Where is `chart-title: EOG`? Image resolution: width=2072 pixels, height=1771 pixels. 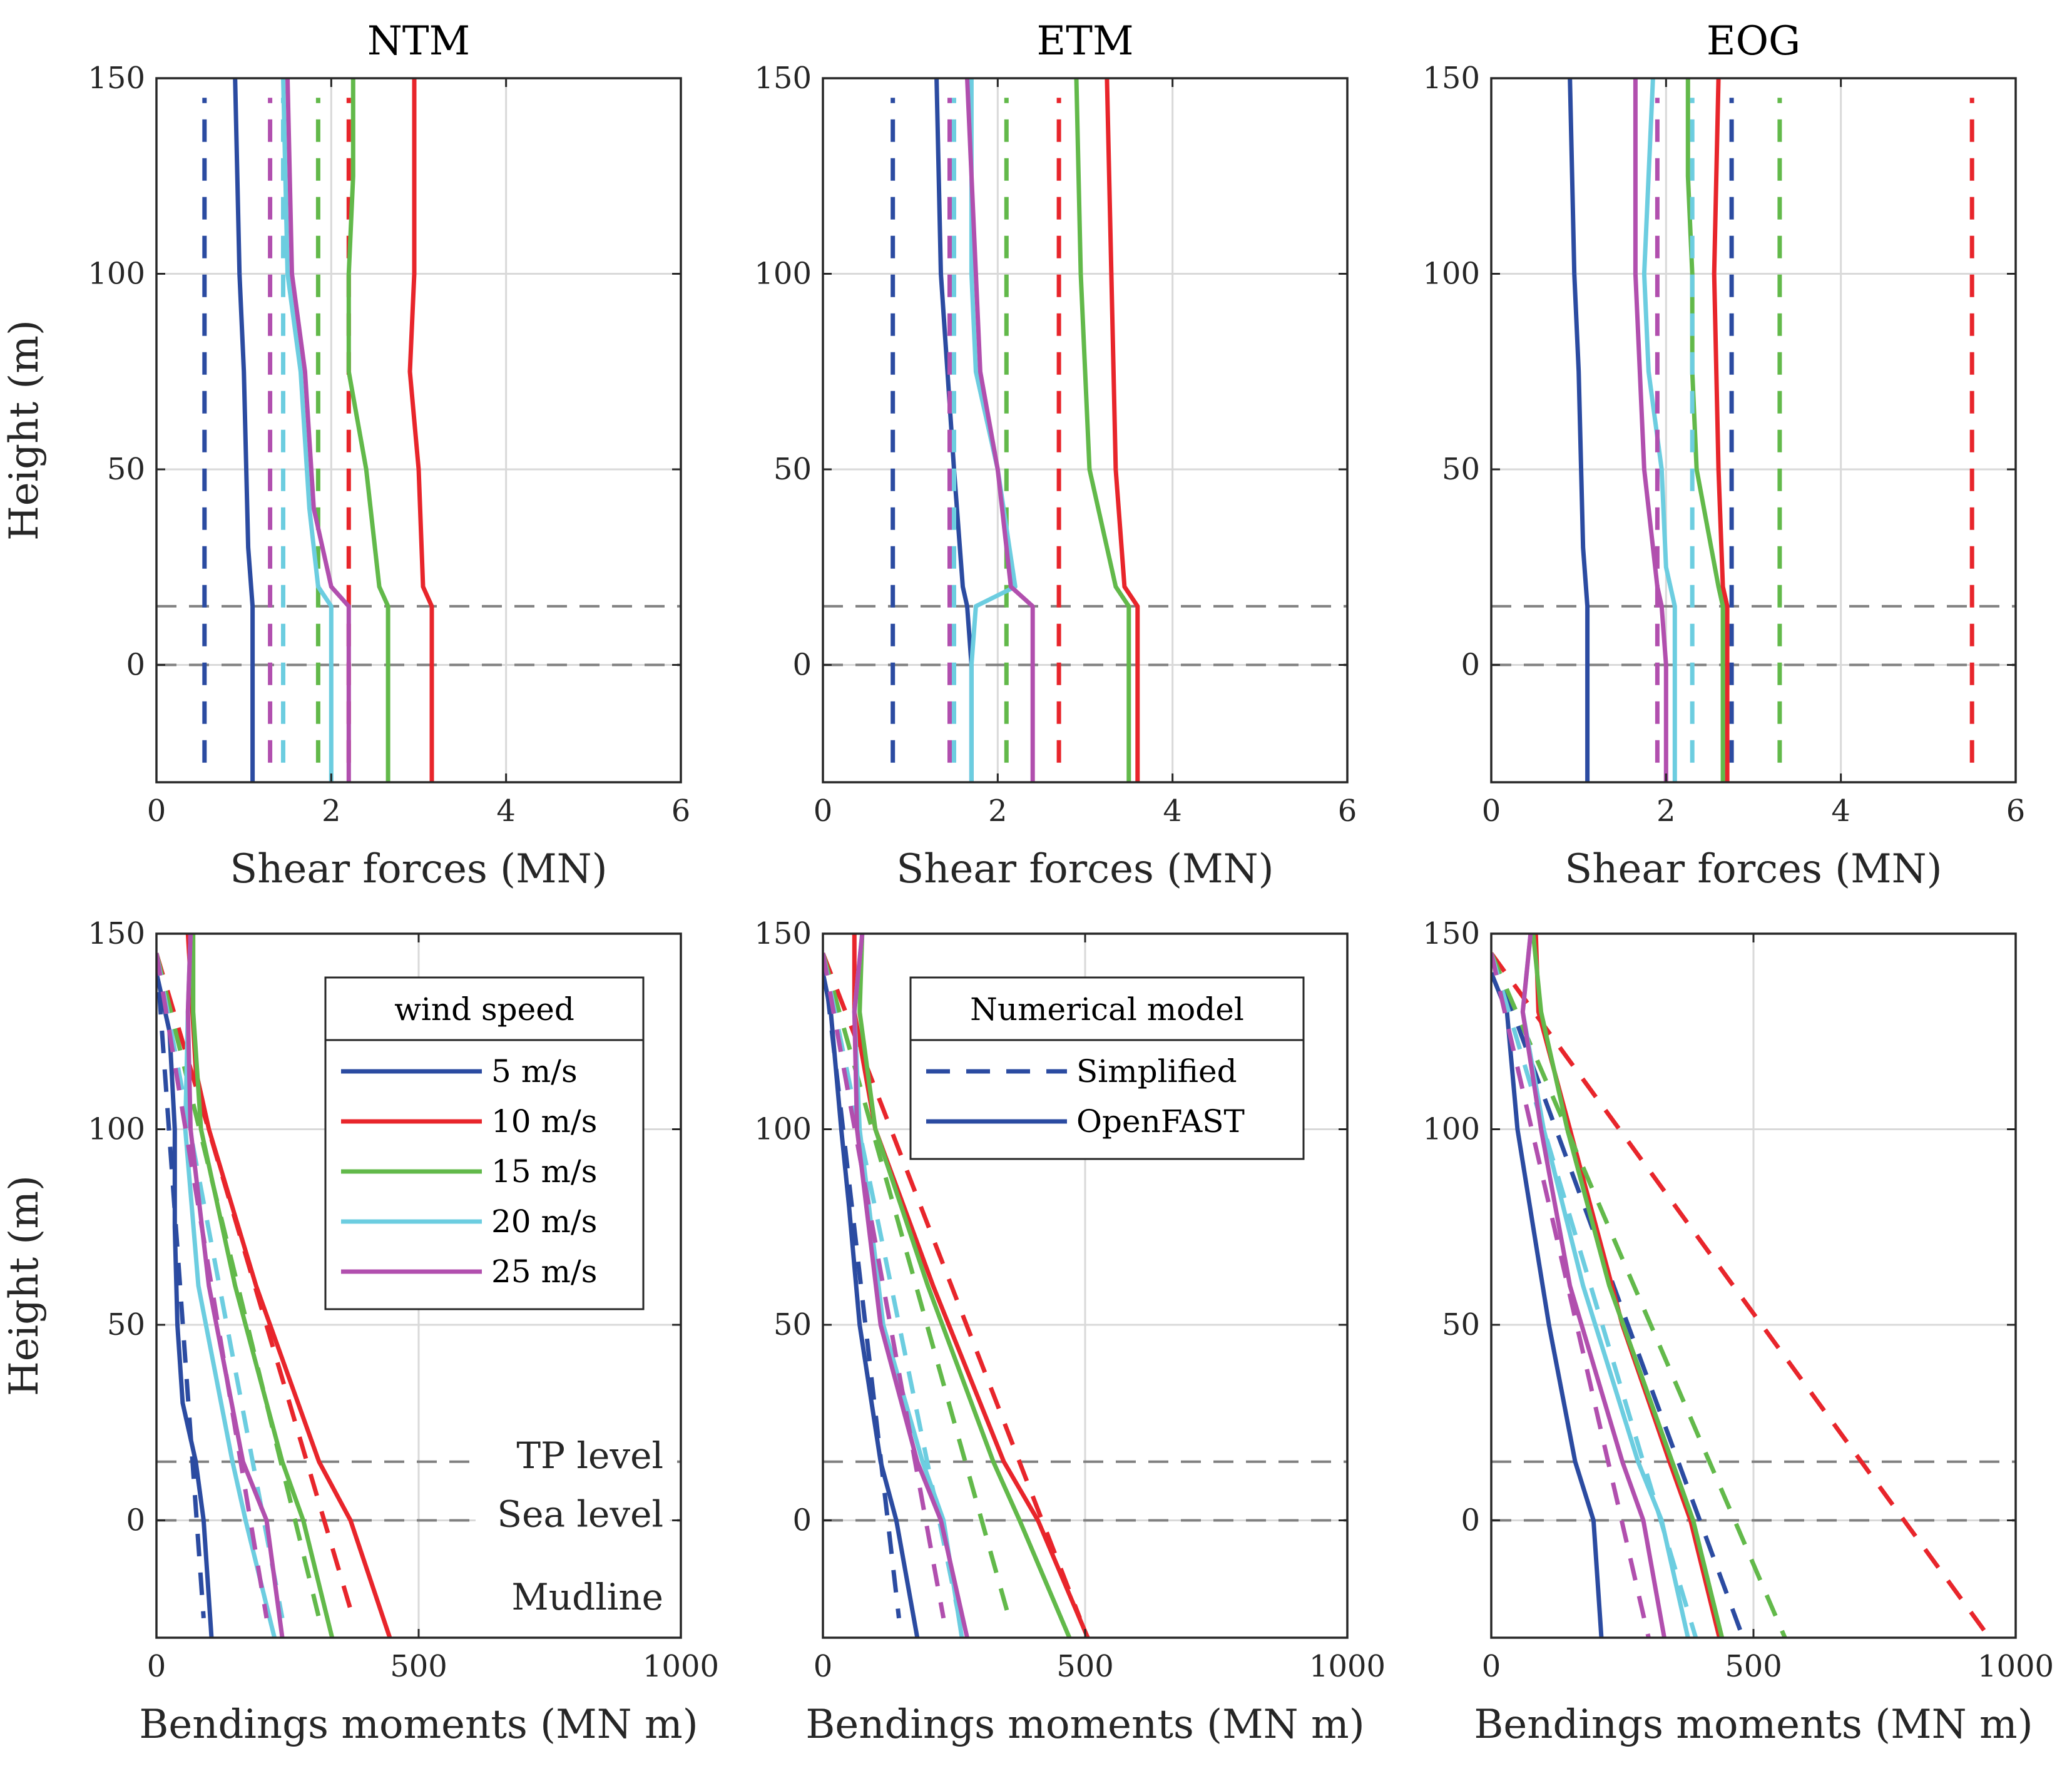
chart-title: EOG is located at coordinates (1753, 41).